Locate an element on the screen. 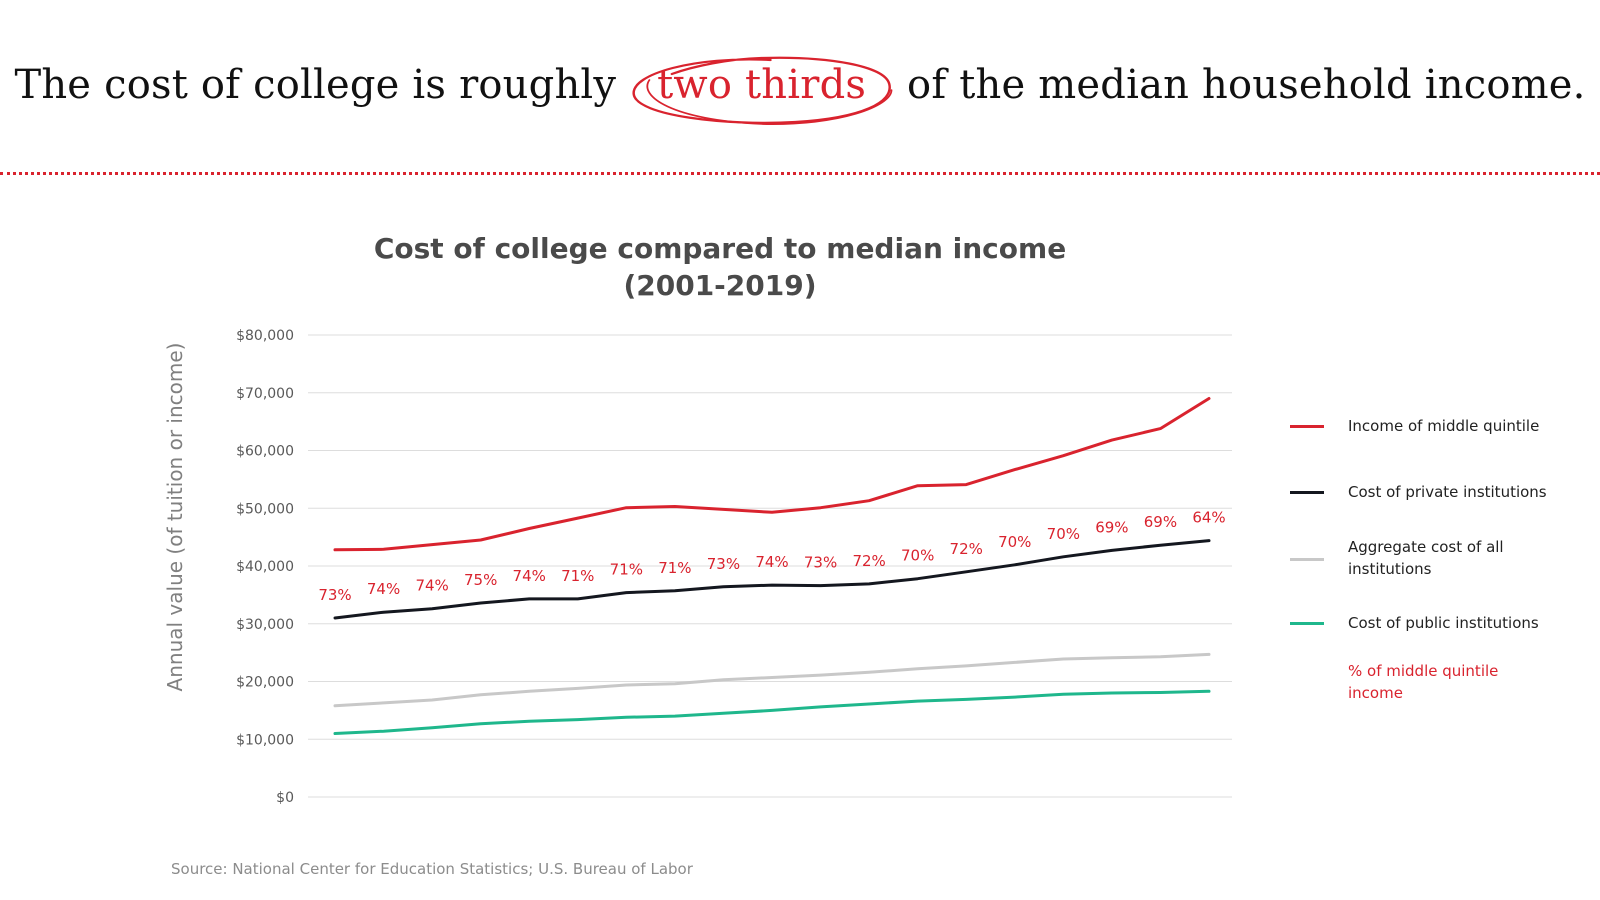 The image size is (1600, 900). percent-label: 75% is located at coordinates (480, 580).